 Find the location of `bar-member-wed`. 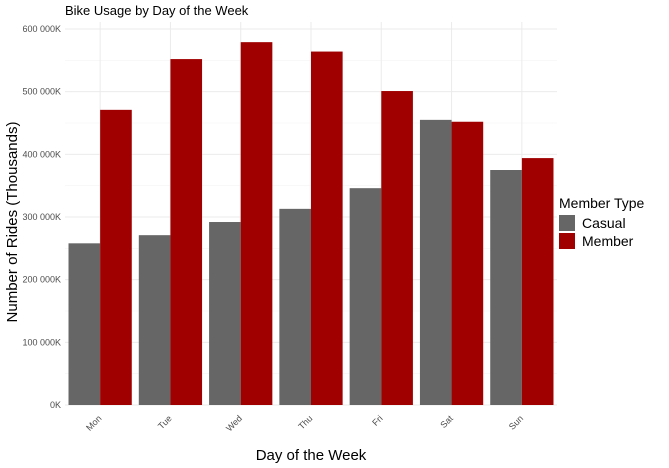

bar-member-wed is located at coordinates (256, 223).